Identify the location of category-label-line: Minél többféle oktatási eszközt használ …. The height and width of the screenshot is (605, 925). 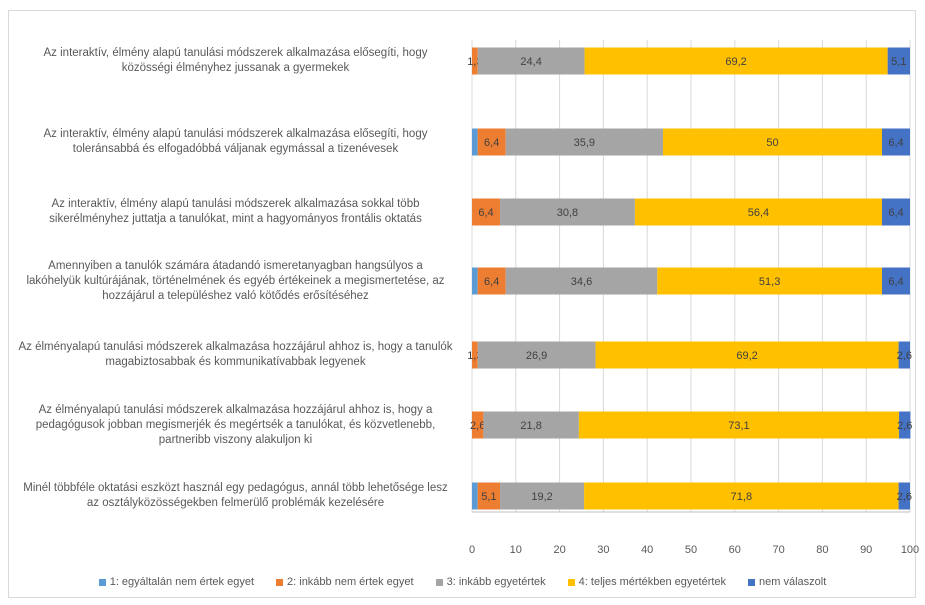
(235, 488).